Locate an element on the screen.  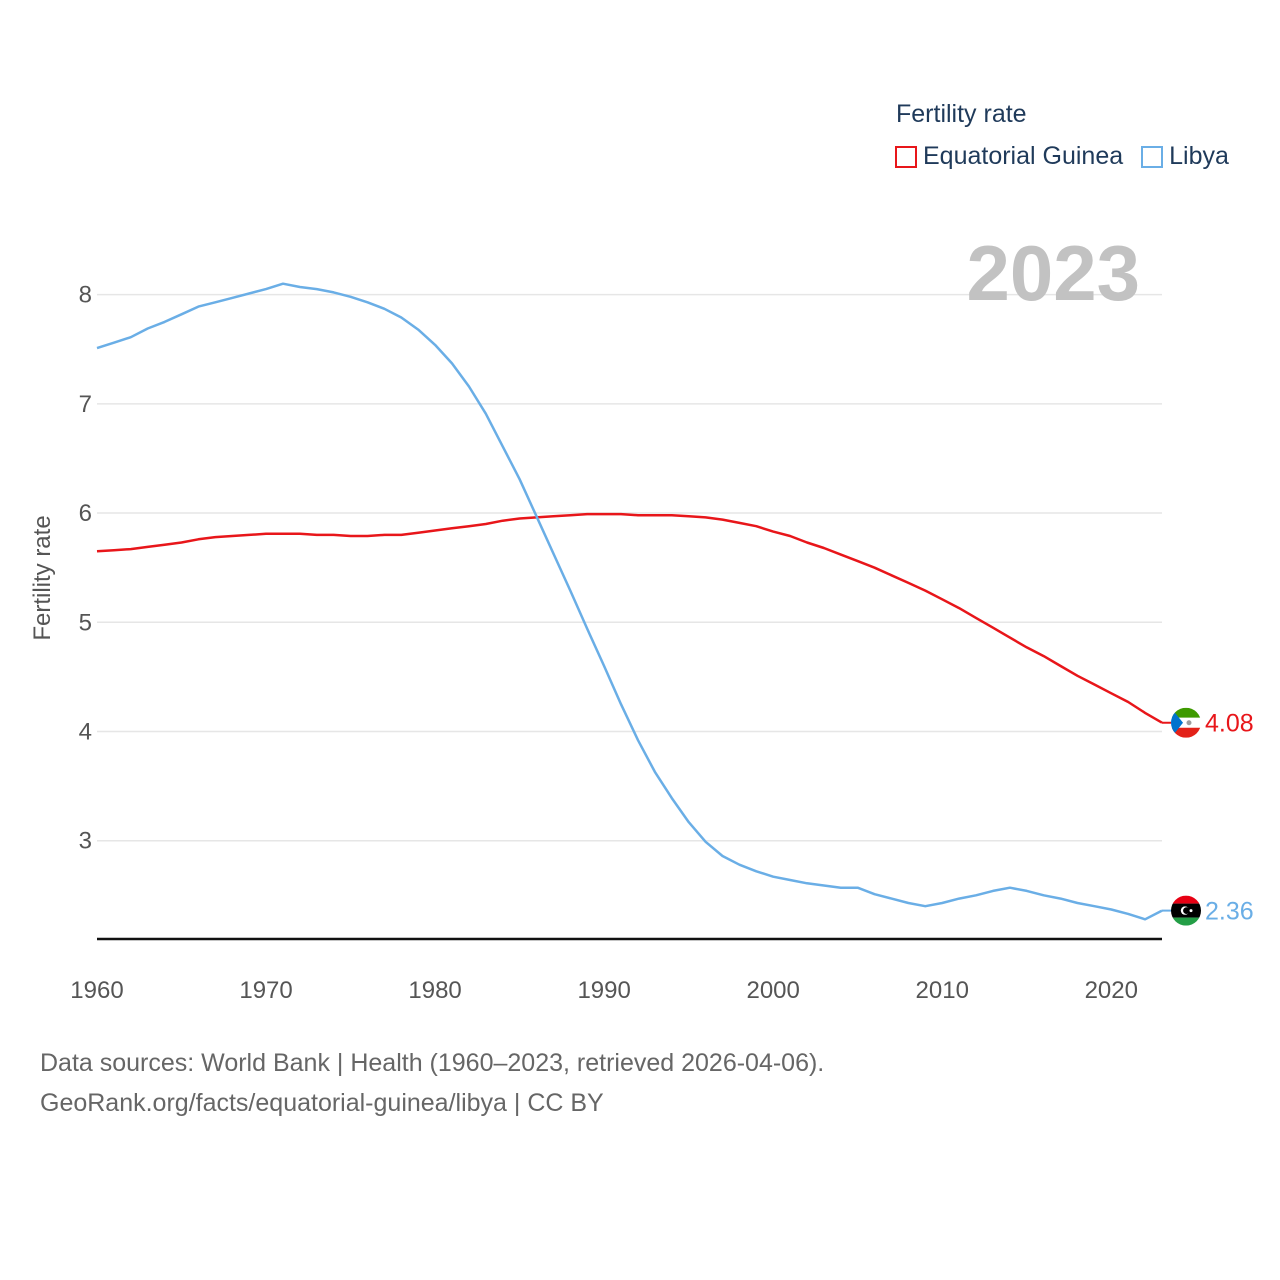
end-markers: 4.08 2.36 is located at coordinates (1208, 816).